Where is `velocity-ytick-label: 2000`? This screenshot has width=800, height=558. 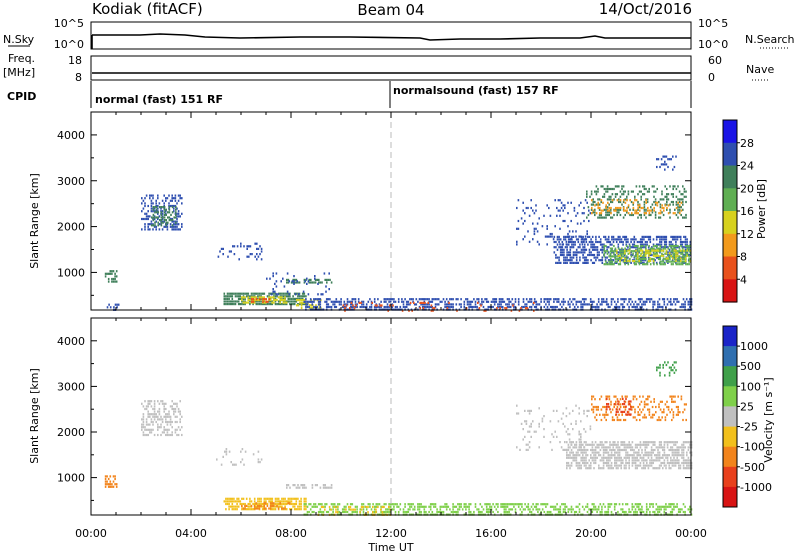
velocity-ytick-label: 2000 is located at coordinates (71, 432).